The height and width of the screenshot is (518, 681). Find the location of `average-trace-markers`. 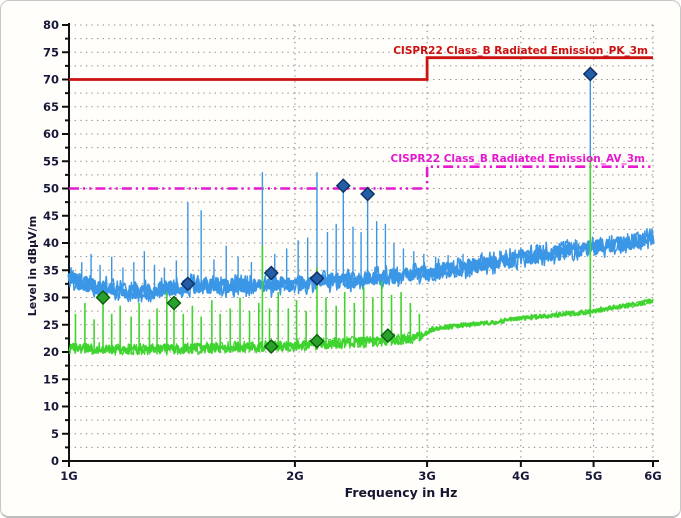

average-trace-markers is located at coordinates (245, 322).